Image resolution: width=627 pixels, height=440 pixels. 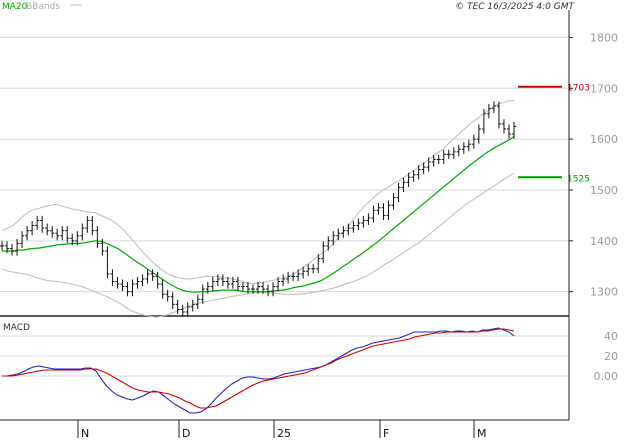 I want to click on price-levels: 1703 1525, so click(x=554, y=134).